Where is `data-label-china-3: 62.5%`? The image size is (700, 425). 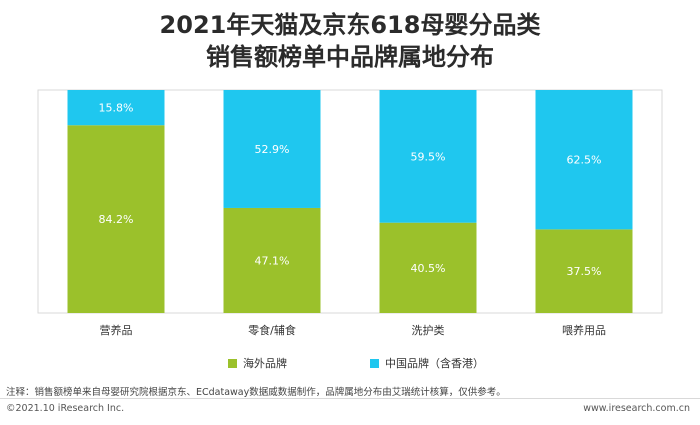
data-label-china-3: 62.5% is located at coordinates (584, 160).